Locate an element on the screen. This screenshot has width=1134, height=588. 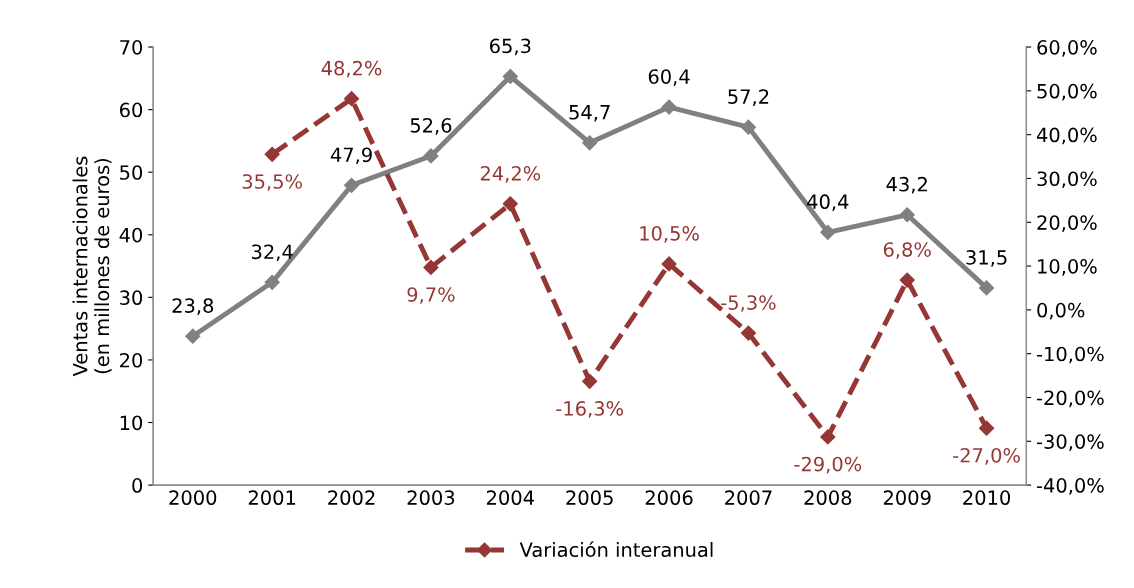
y2-tick-label: 0,0% is located at coordinates (1061, 311).